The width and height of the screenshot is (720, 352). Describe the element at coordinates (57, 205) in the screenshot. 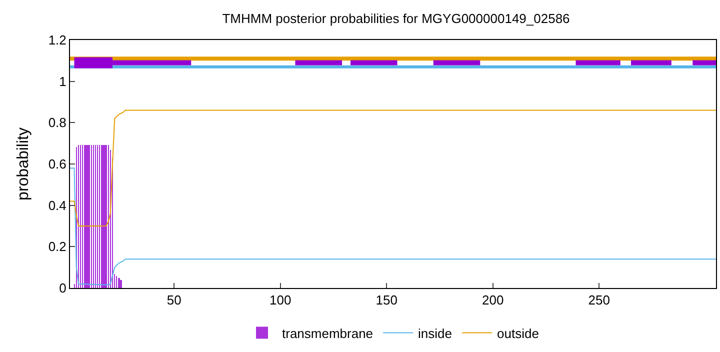

I see `y-tick-label: 0.4` at that location.